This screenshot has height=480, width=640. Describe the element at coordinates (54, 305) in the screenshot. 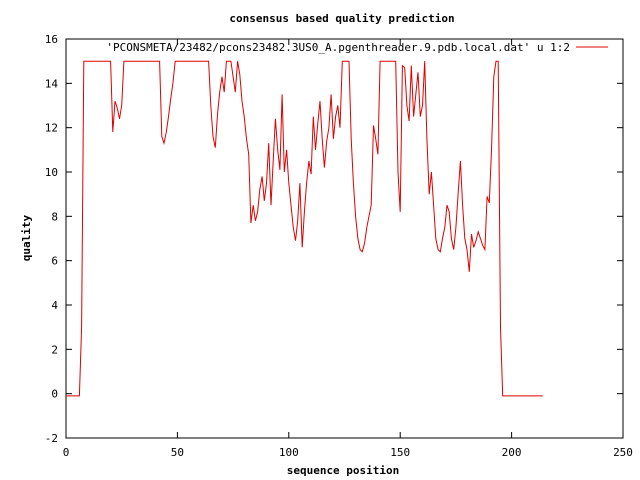

I see `y-tick-label: 4` at that location.